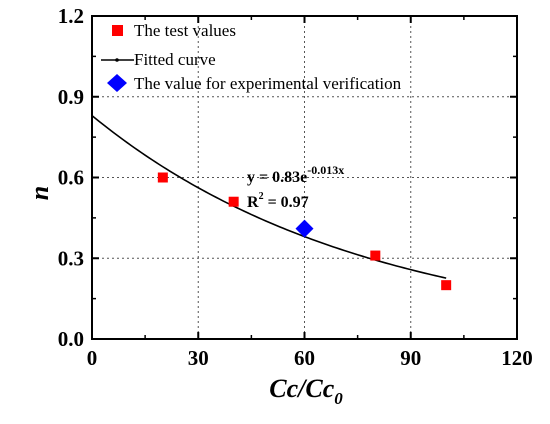  What do you see at coordinates (117, 83) in the screenshot?
I see `legend-marker-verification` at bounding box center [117, 83].